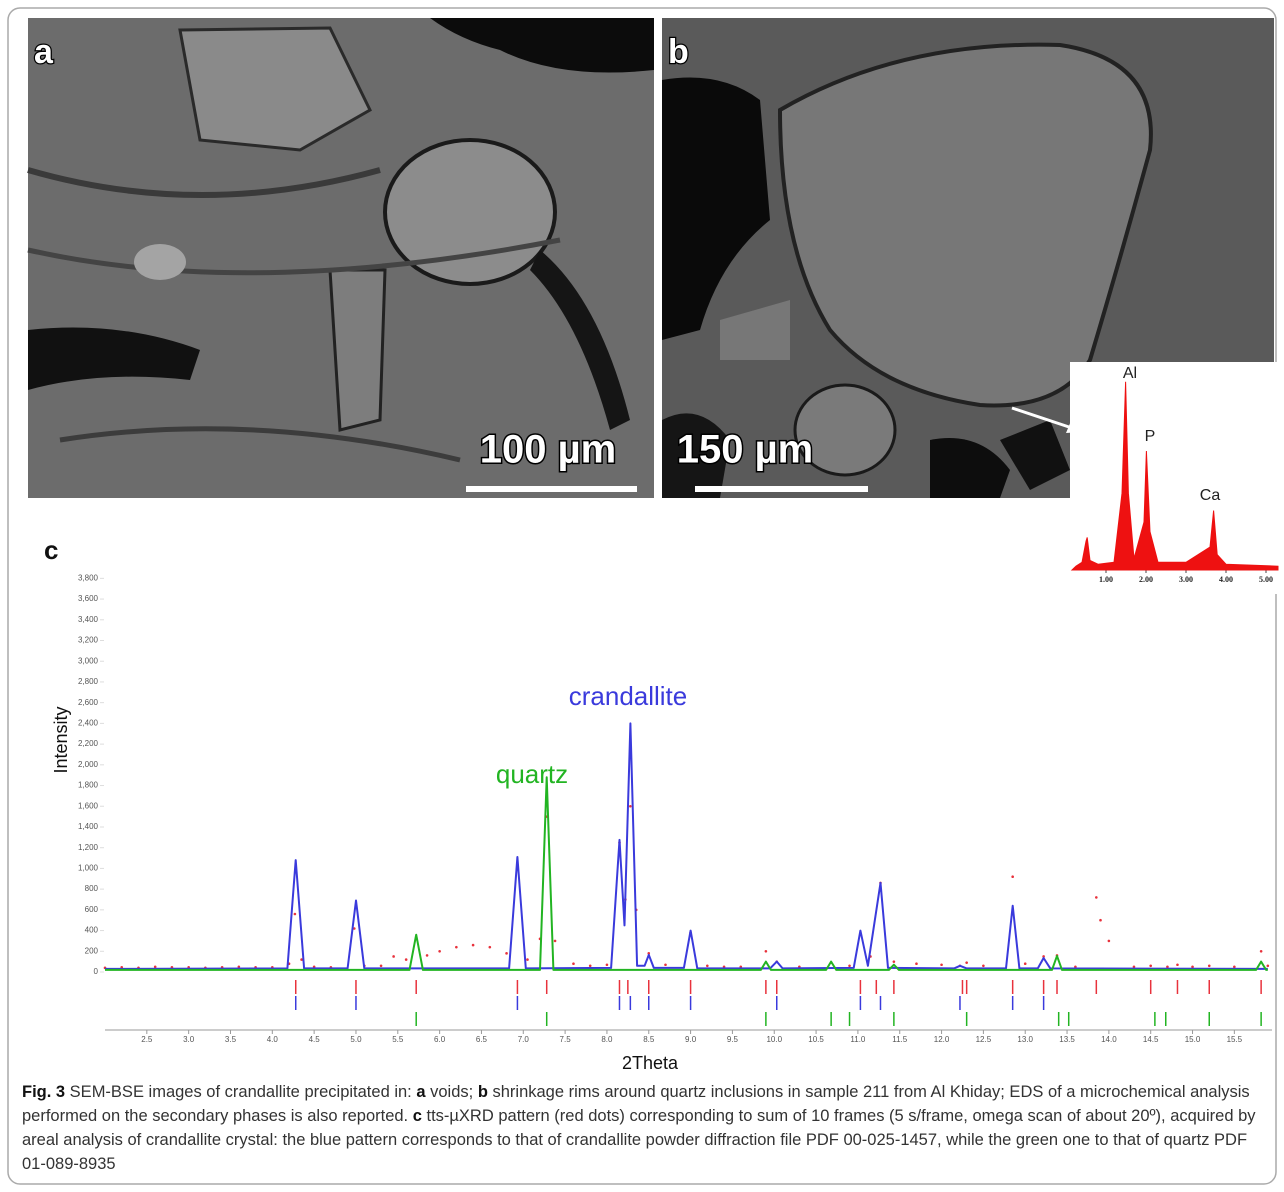 This screenshot has width=1284, height=1192. What do you see at coordinates (92, 909) in the screenshot?
I see `y-tick-label: 600` at bounding box center [92, 909].